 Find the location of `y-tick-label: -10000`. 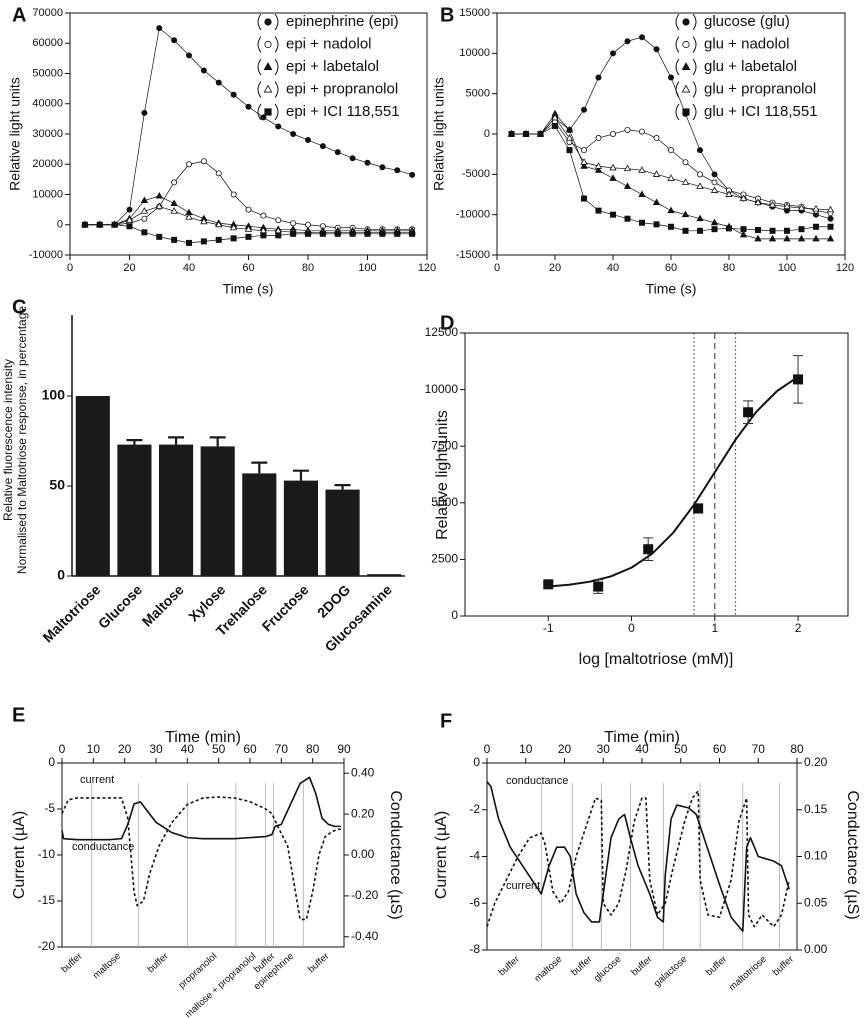

y-tick-label: -10000 is located at coordinates (473, 215).